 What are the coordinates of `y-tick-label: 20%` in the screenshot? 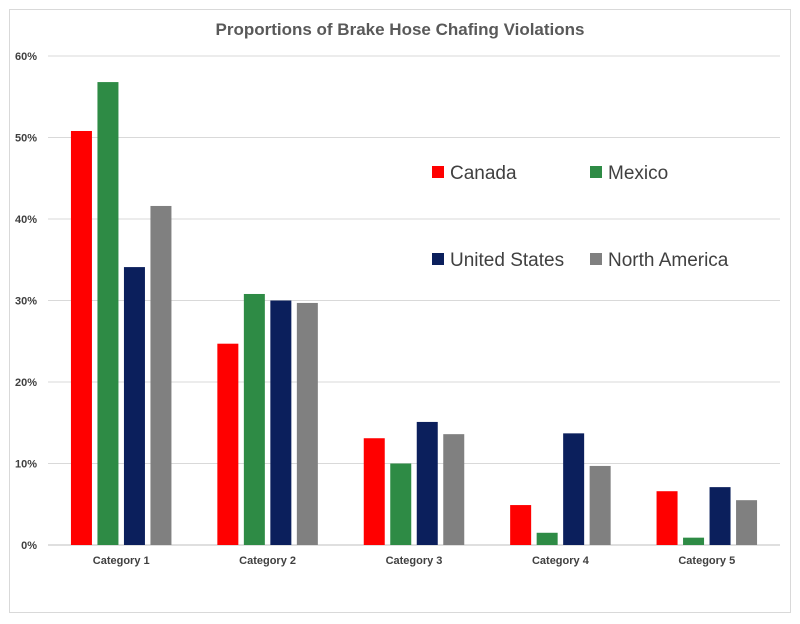 It's located at (26, 383).